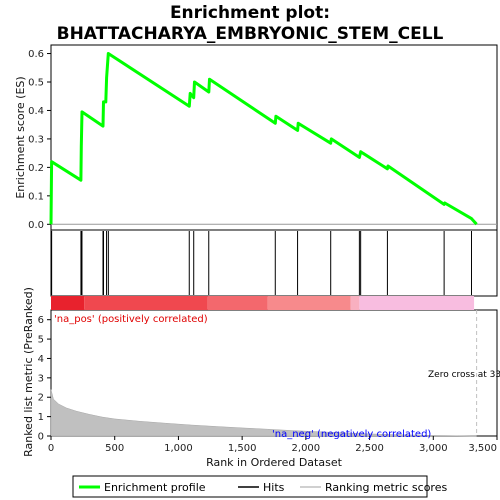  I want to click on metric-tick-label: 6, so click(41, 320).